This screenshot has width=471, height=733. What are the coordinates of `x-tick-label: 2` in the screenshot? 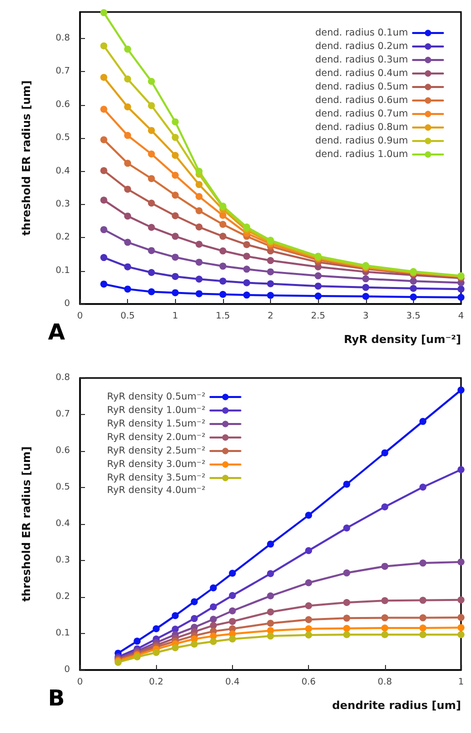 It's located at (271, 317).